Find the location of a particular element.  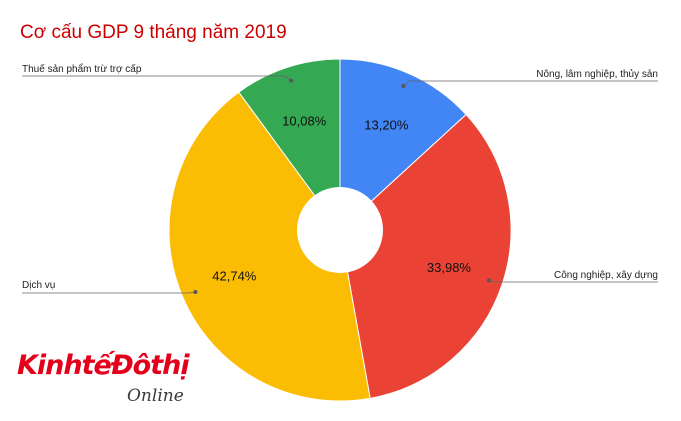

donut-hole is located at coordinates (340, 230).